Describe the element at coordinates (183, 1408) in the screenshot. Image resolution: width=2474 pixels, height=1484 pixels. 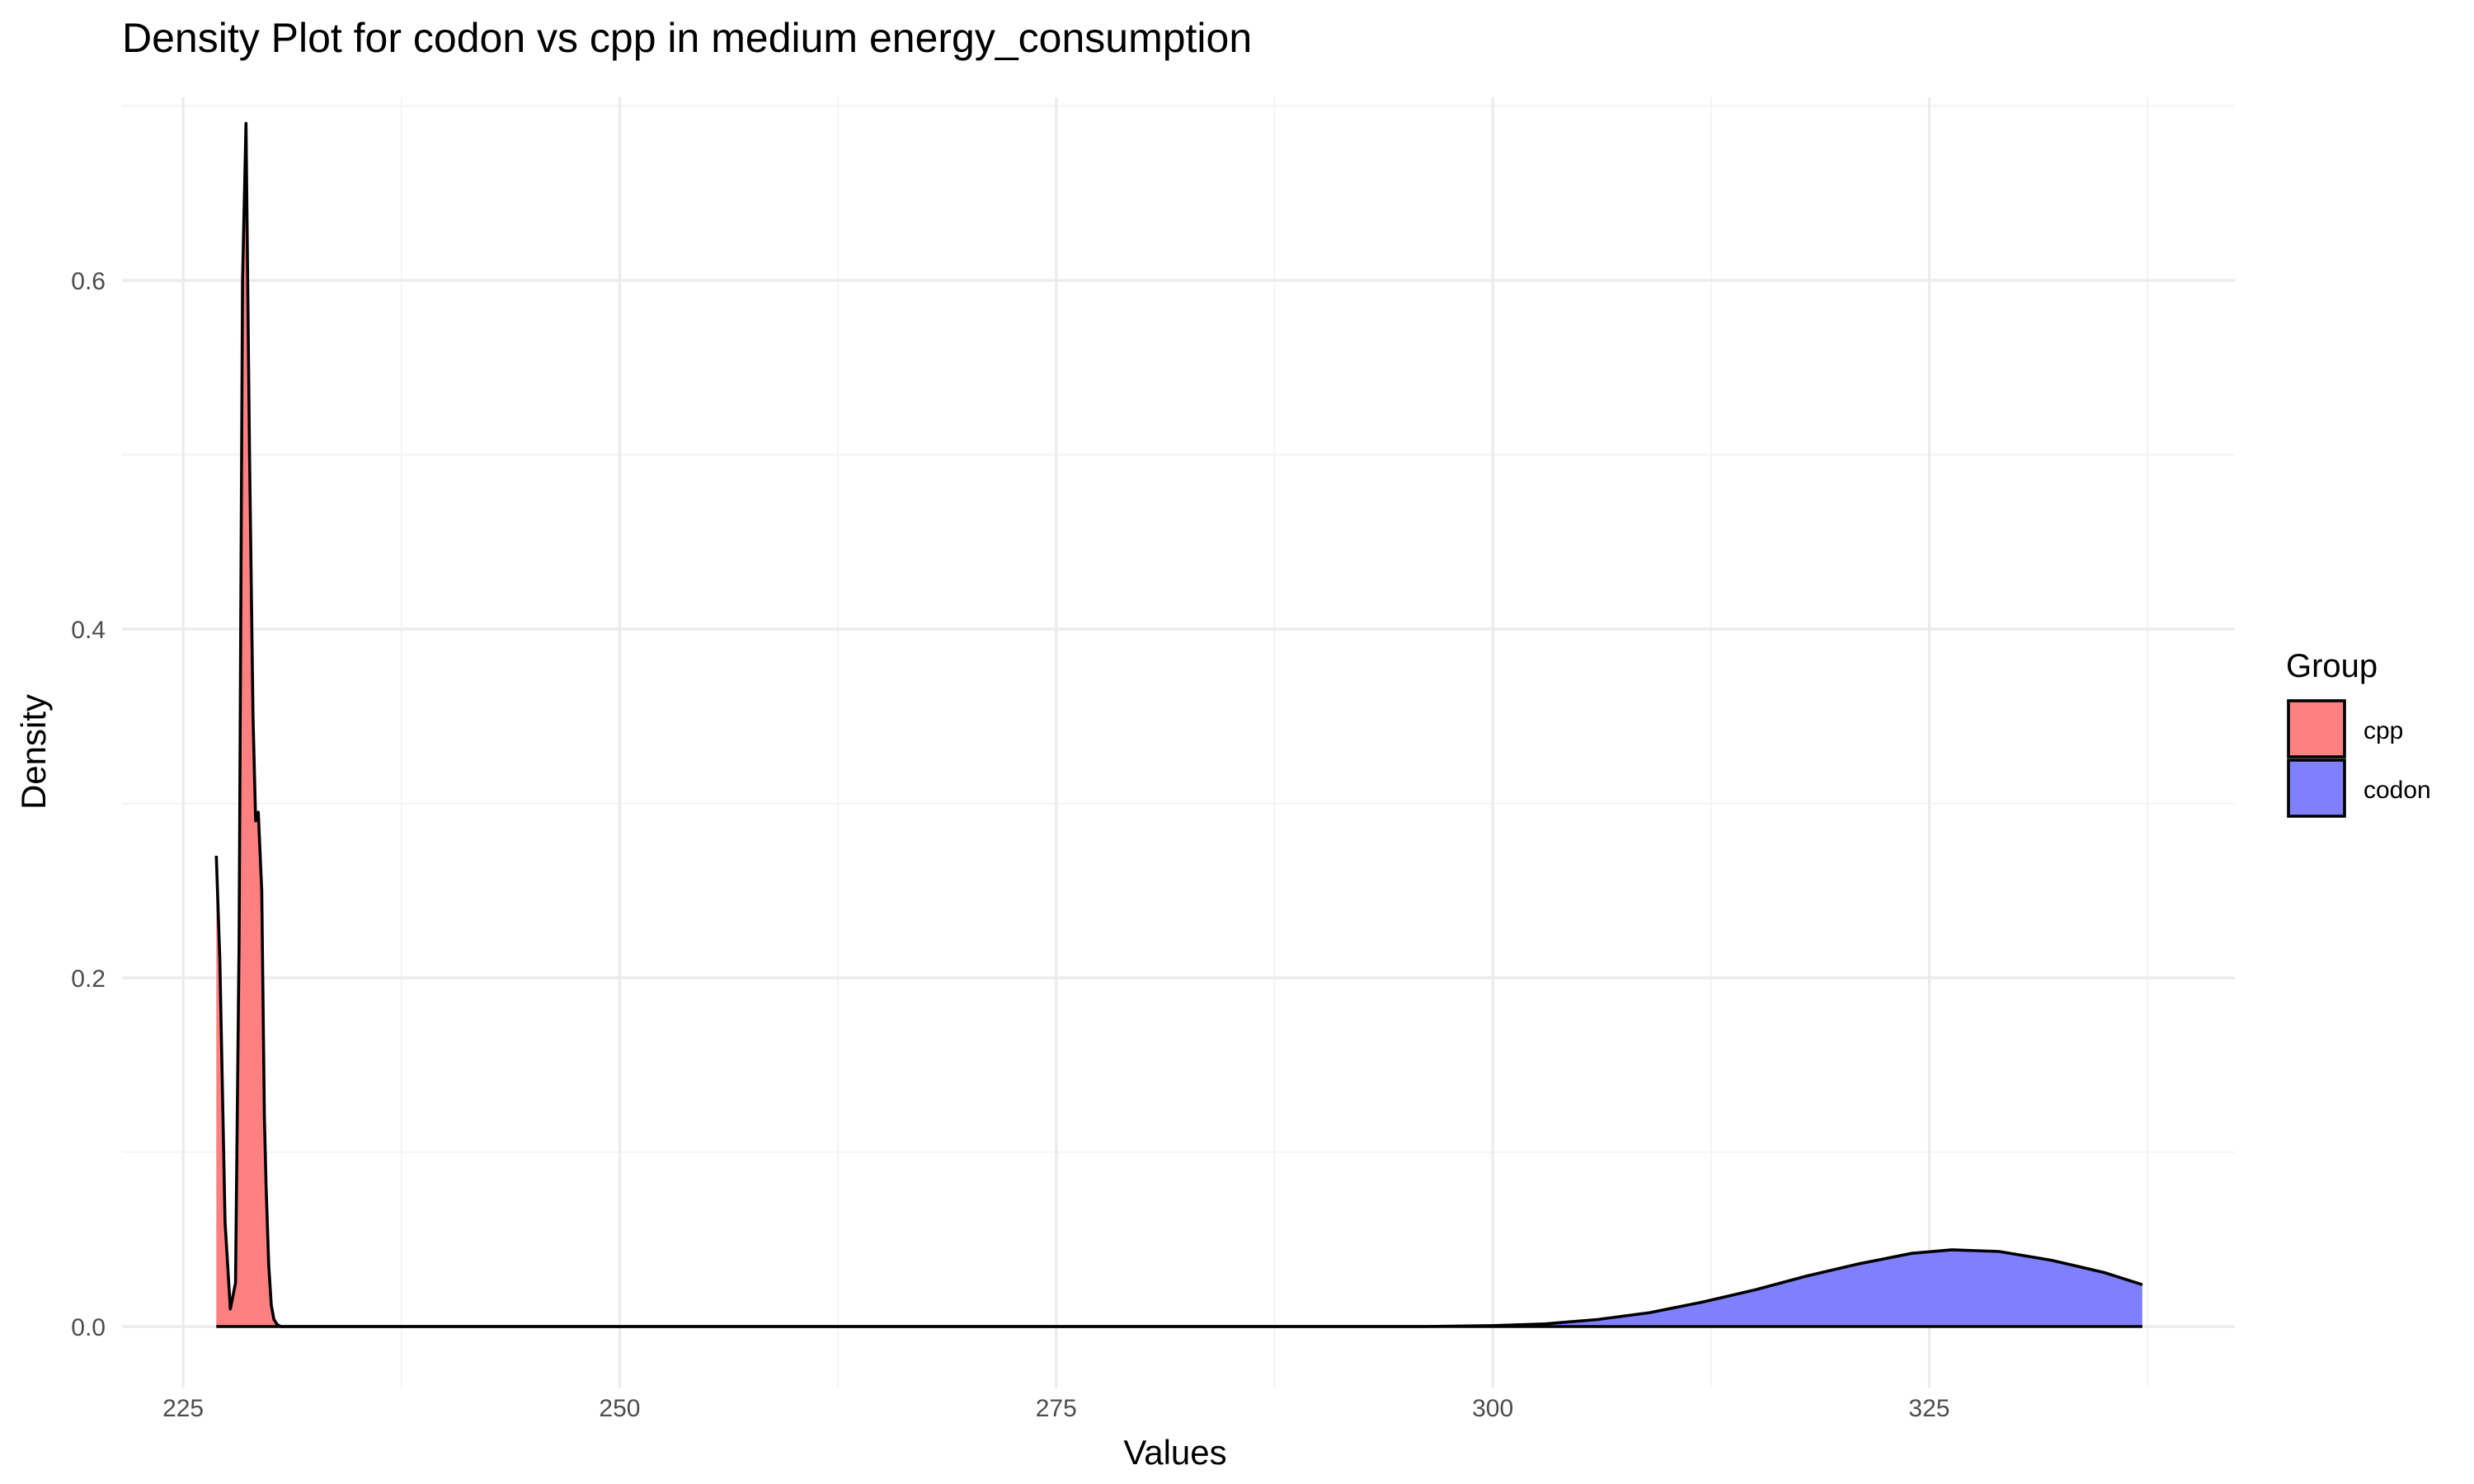
I see `x-tick-label: 225` at that location.